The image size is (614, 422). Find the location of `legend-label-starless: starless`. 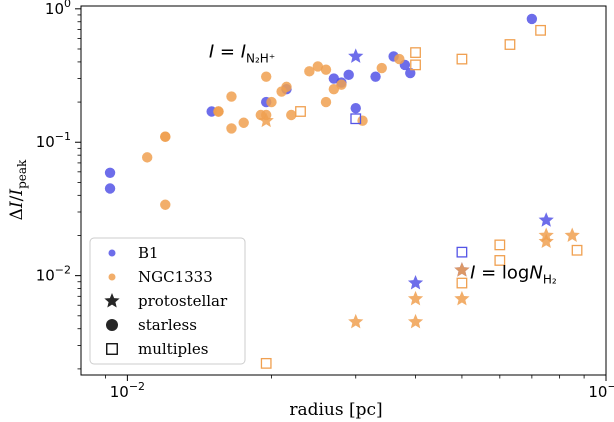

legend-label-starless: starless is located at coordinates (167, 325).